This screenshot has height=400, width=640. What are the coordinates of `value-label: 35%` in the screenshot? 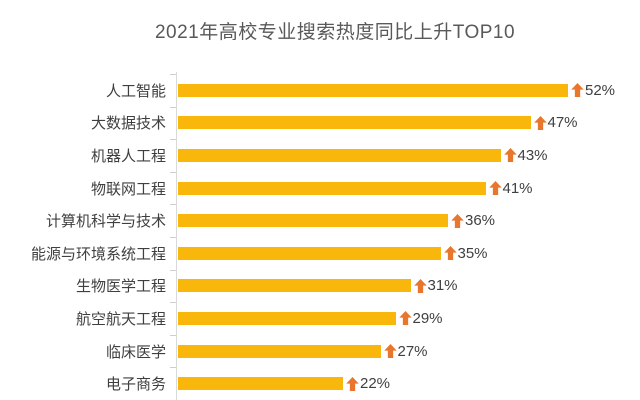 It's located at (472, 253).